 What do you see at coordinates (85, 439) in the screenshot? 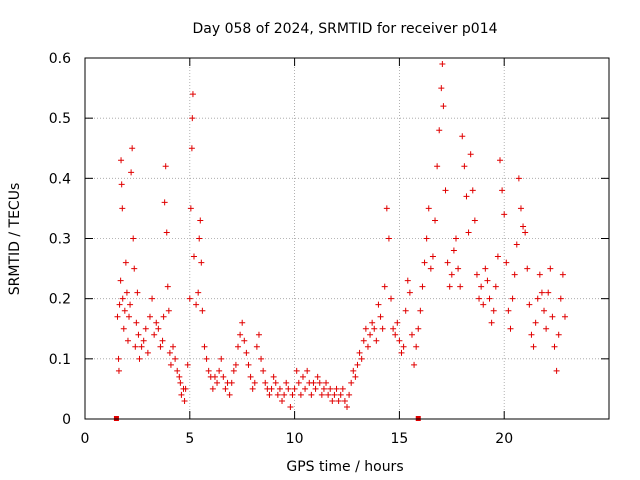
I see `x-tick-label: 0` at bounding box center [85, 439].